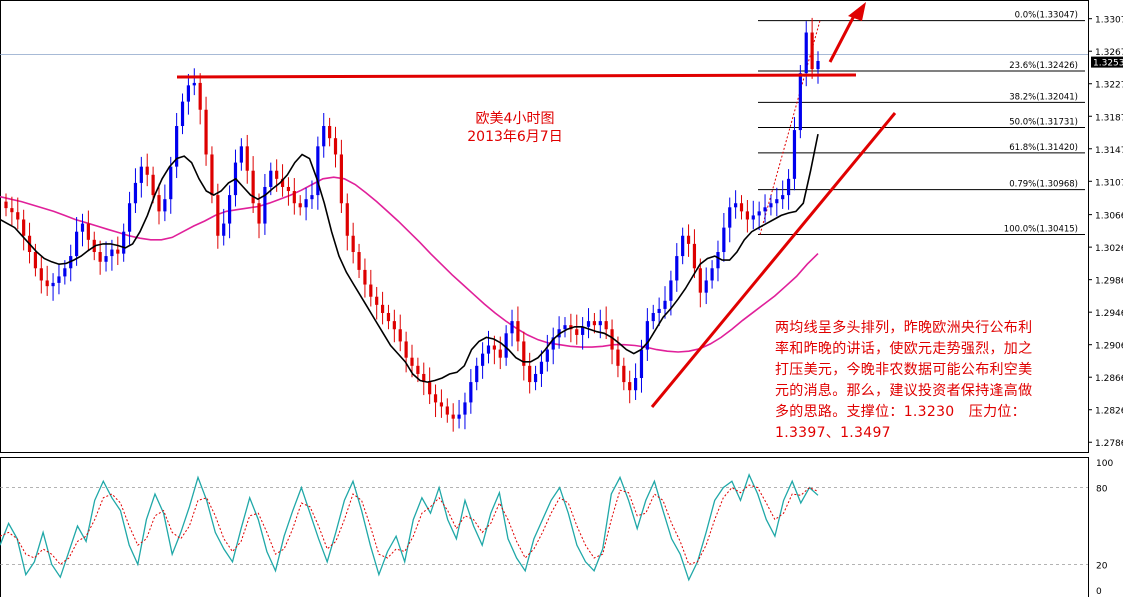 This screenshot has width=1123, height=601. What do you see at coordinates (1043, 66) in the screenshot?
I see `fib-level-label: 23.6%(1.32426)` at bounding box center [1043, 66].